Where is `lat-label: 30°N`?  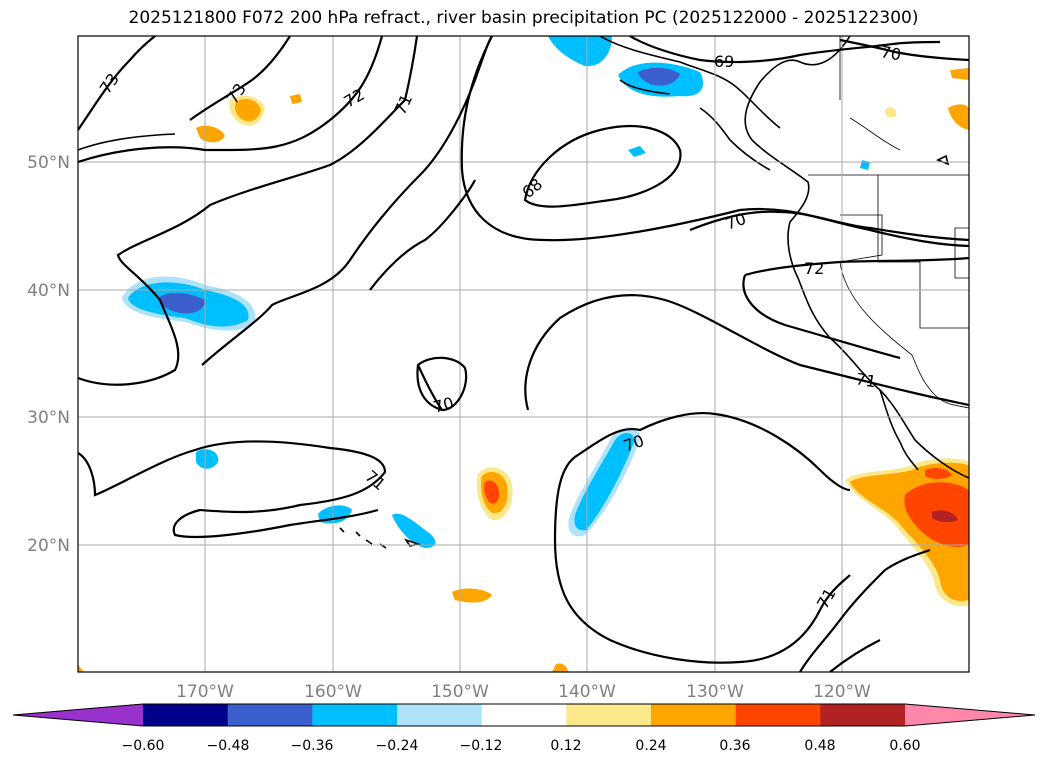
lat-label: 30°N is located at coordinates (48, 418).